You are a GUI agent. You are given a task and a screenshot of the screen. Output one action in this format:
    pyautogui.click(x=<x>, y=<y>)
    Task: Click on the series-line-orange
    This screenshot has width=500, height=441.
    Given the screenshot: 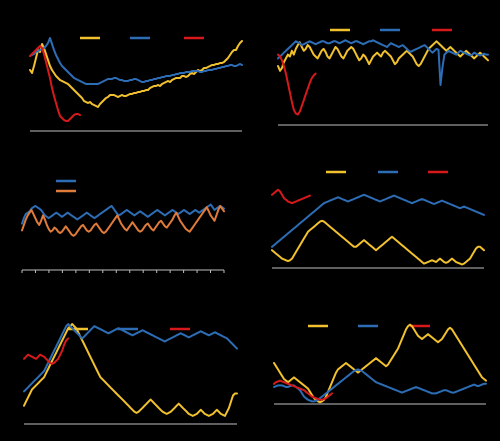 What is the action you would take?
    pyautogui.click(x=123, y=220)
    